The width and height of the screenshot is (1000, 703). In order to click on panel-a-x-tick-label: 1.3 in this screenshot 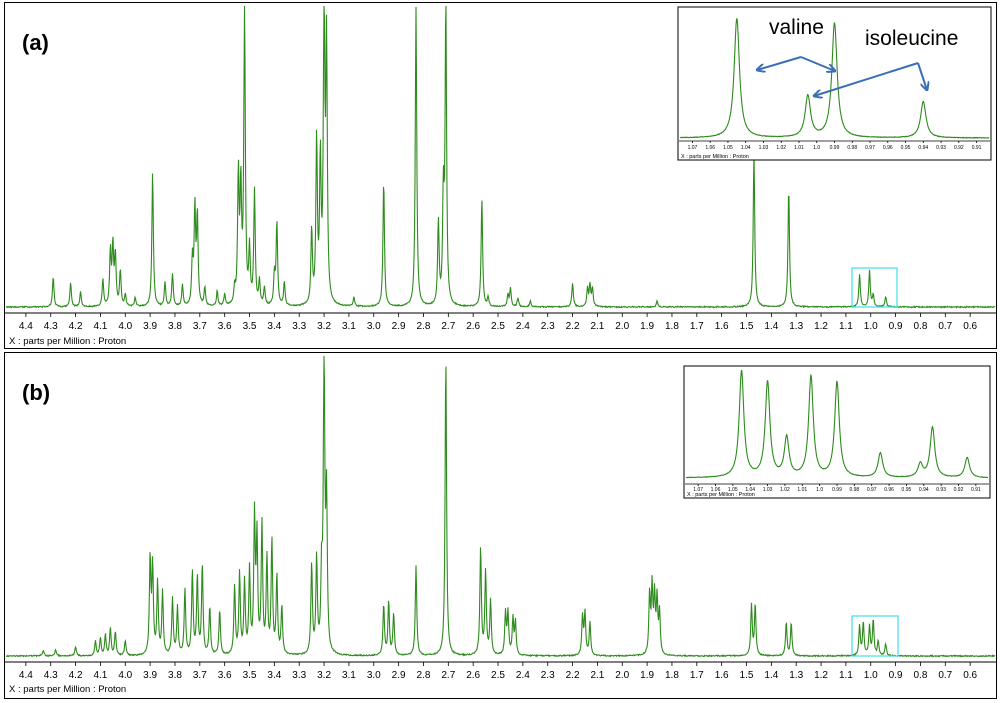, I will do `click(796, 326)`.